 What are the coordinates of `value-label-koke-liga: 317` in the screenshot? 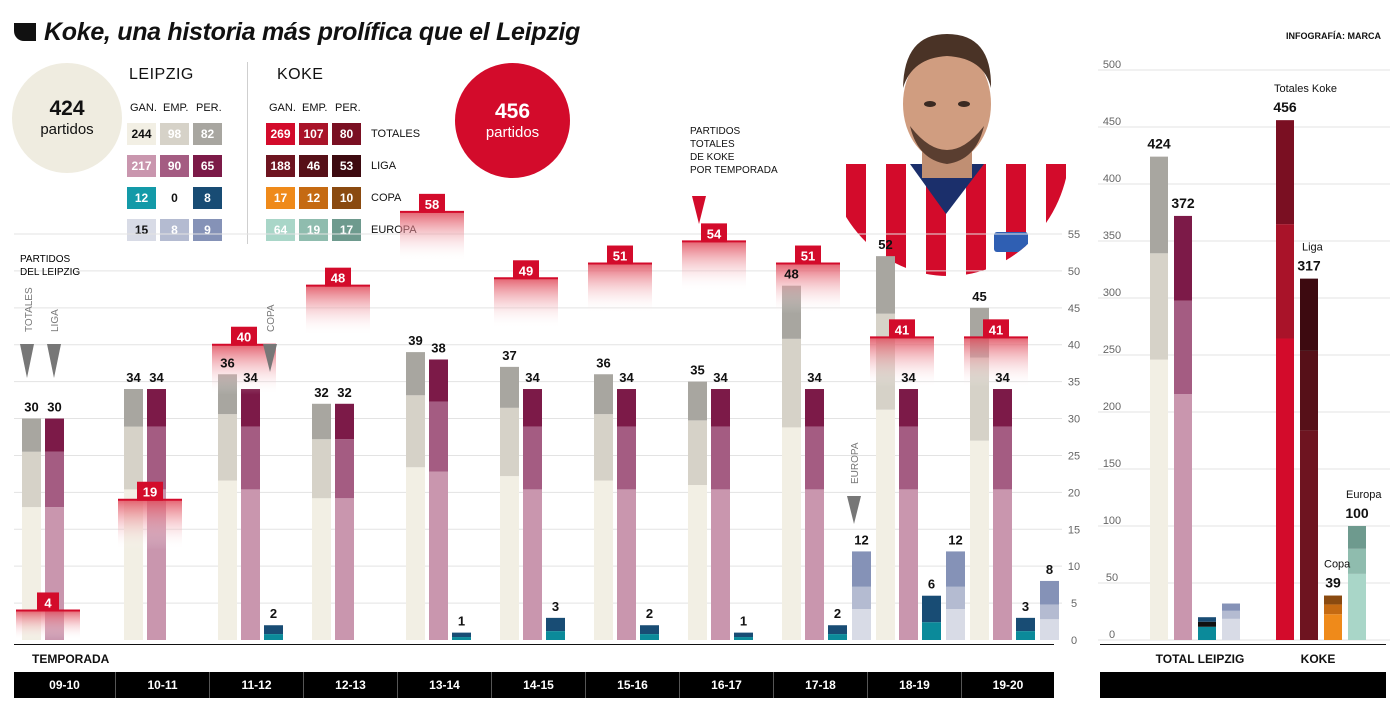 It's located at (1309, 266).